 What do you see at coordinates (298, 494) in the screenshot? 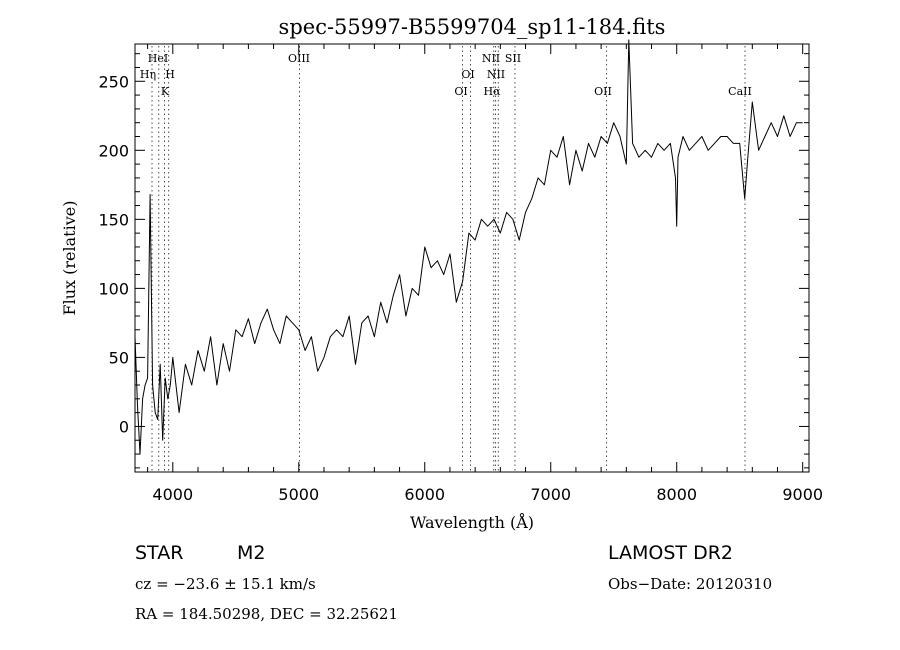
I see `x-tick-label: 5000` at bounding box center [298, 494].